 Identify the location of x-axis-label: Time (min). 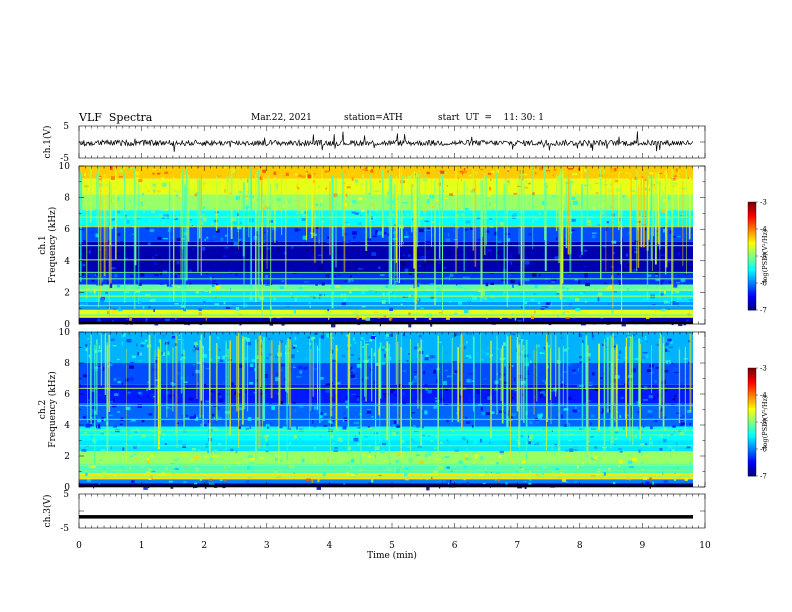
(392, 555).